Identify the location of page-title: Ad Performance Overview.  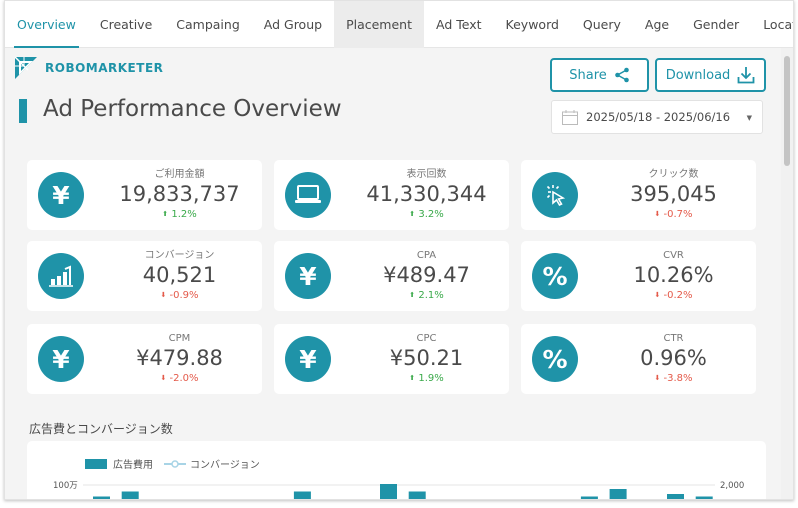
(192, 109).